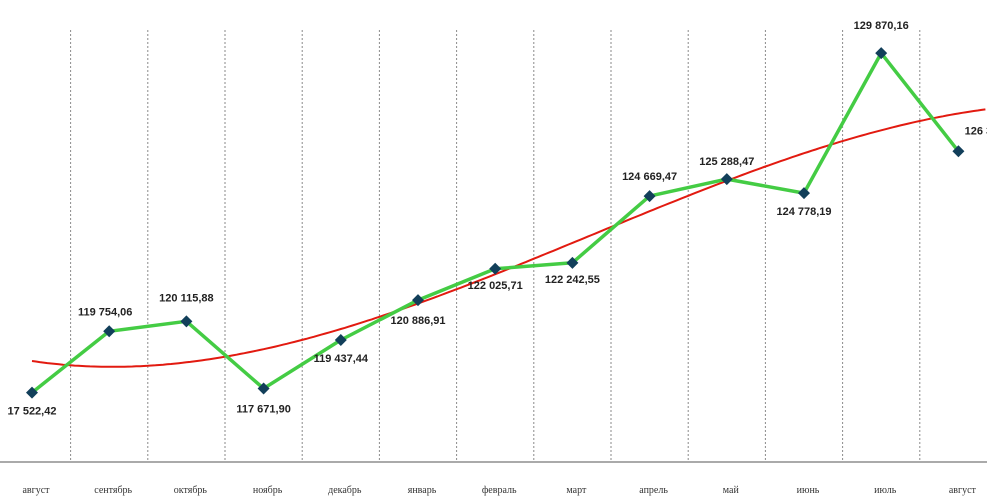 The width and height of the screenshot is (987, 503). What do you see at coordinates (422, 490) in the screenshot?
I see `x-tick-label: январь` at bounding box center [422, 490].